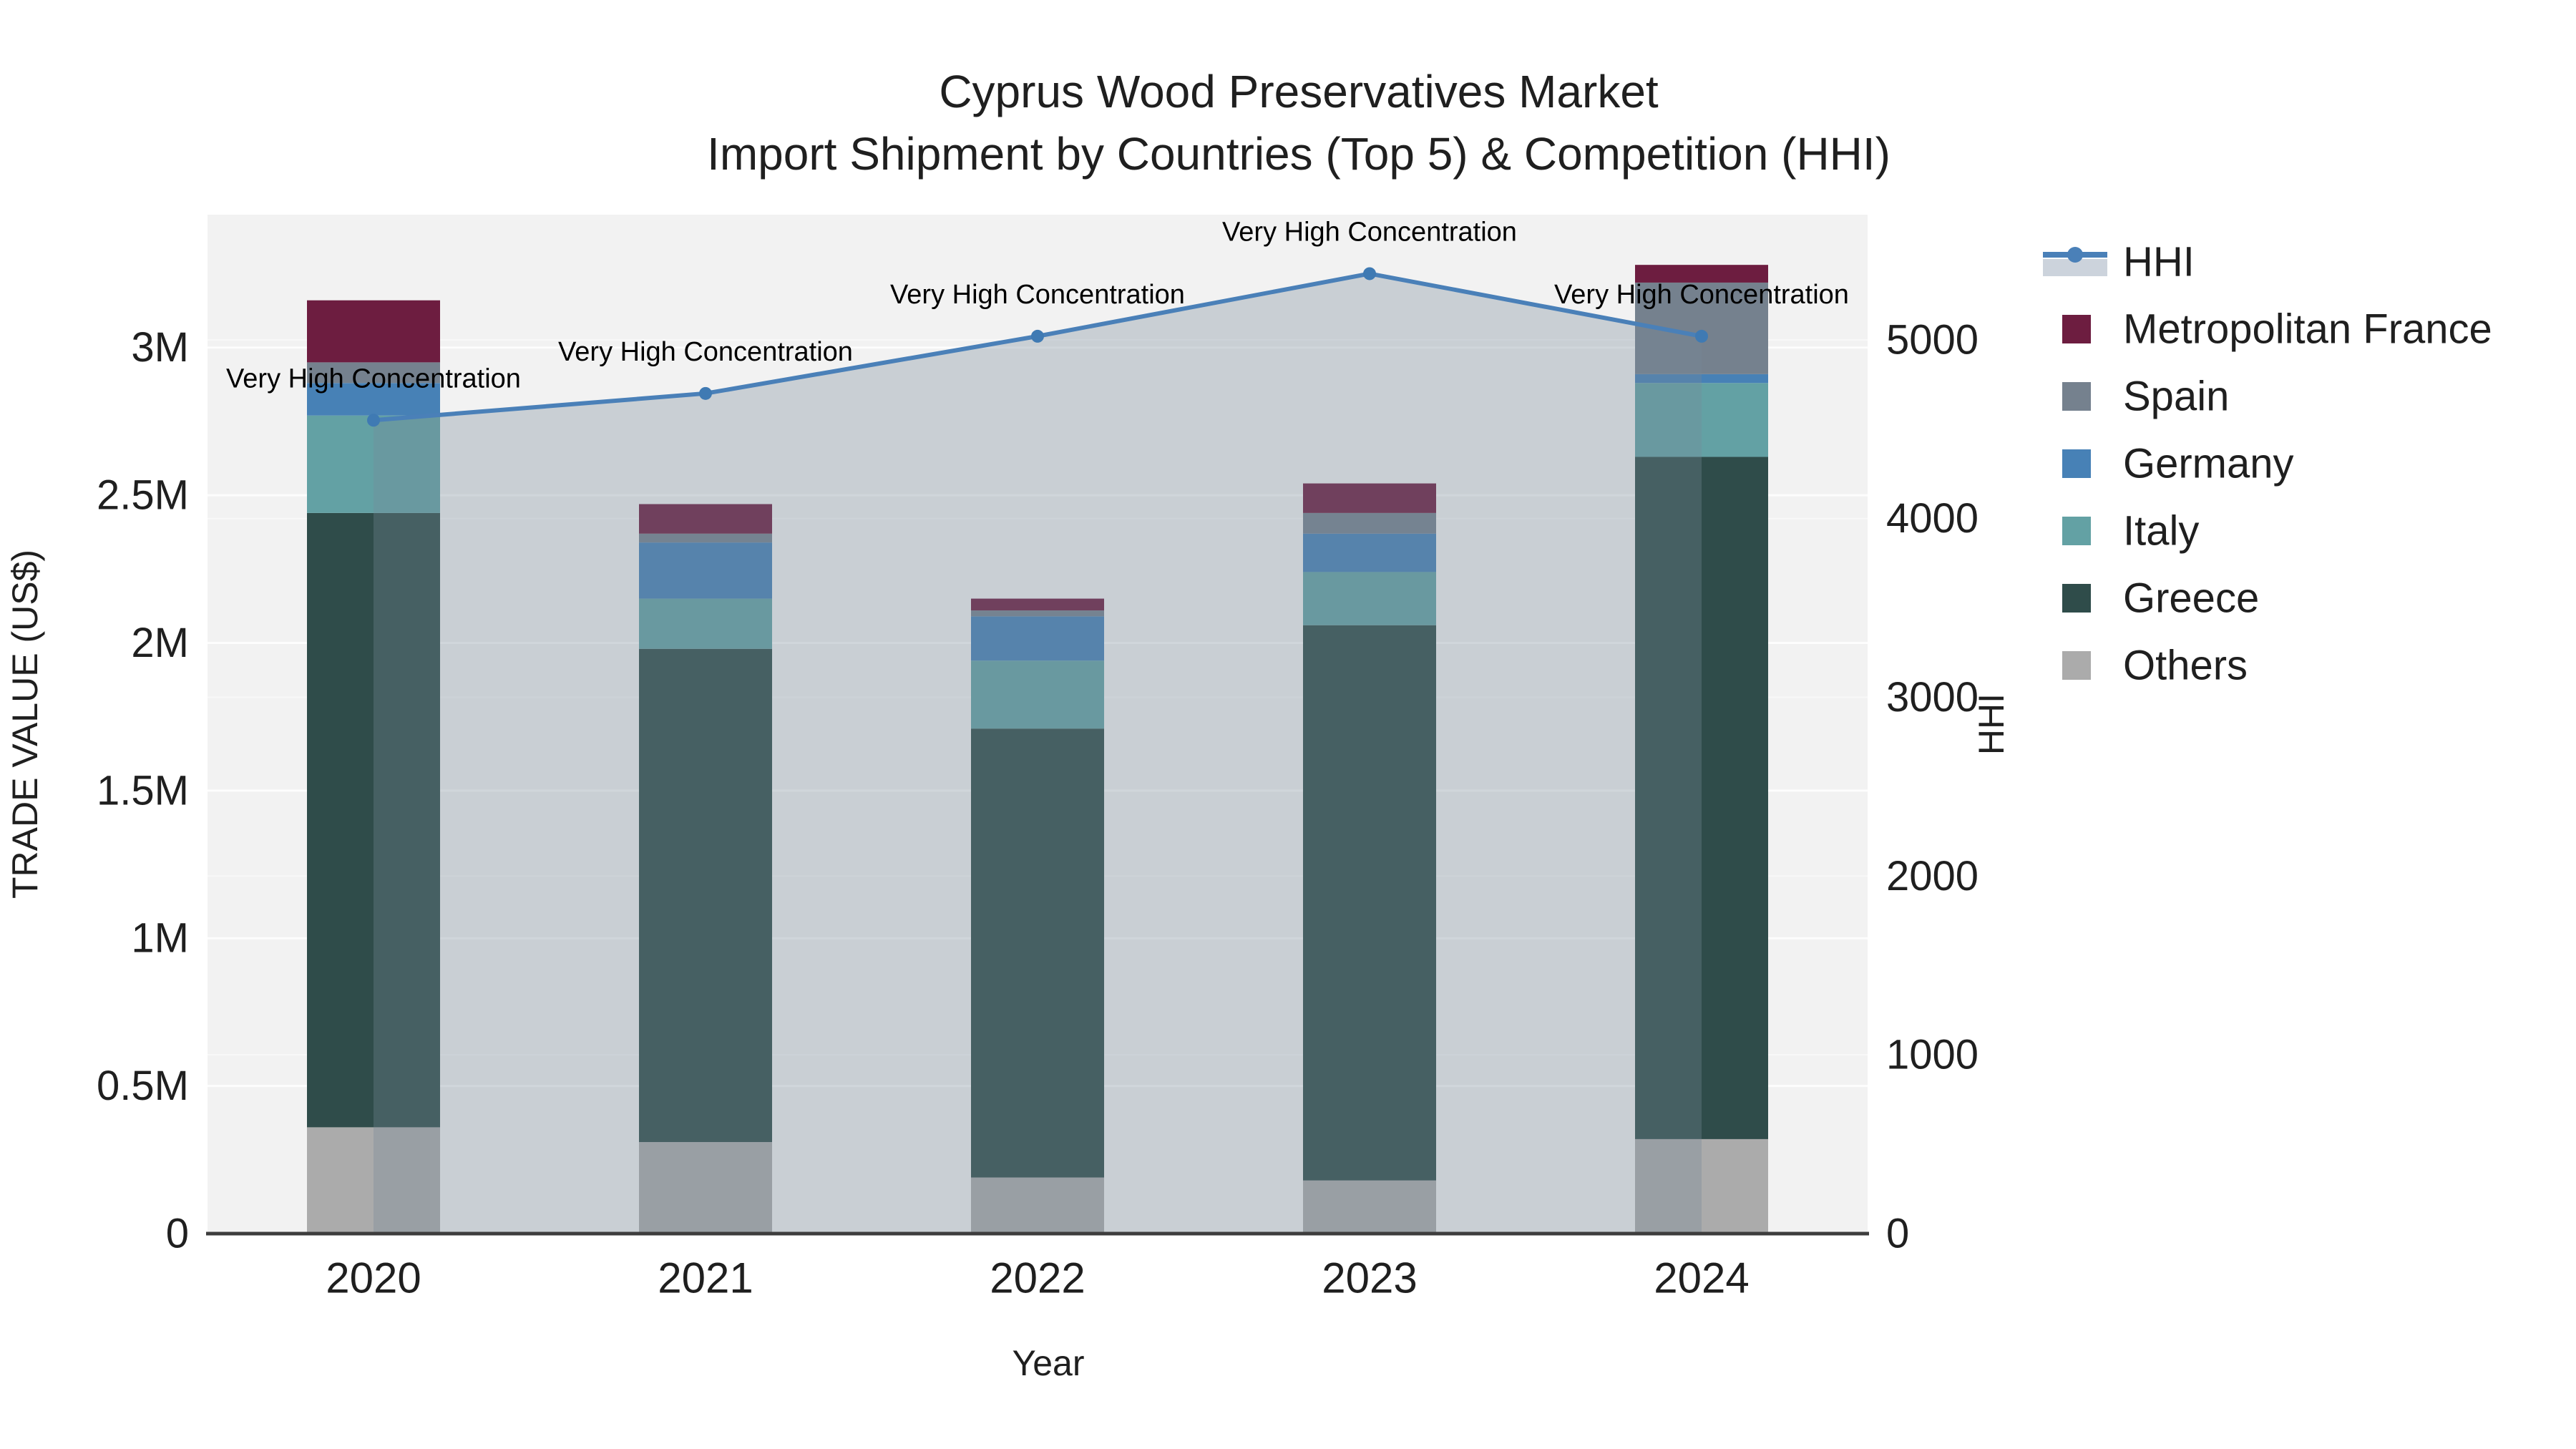  What do you see at coordinates (1369, 498) in the screenshot?
I see `bar-2023-metropolitan-france` at bounding box center [1369, 498].